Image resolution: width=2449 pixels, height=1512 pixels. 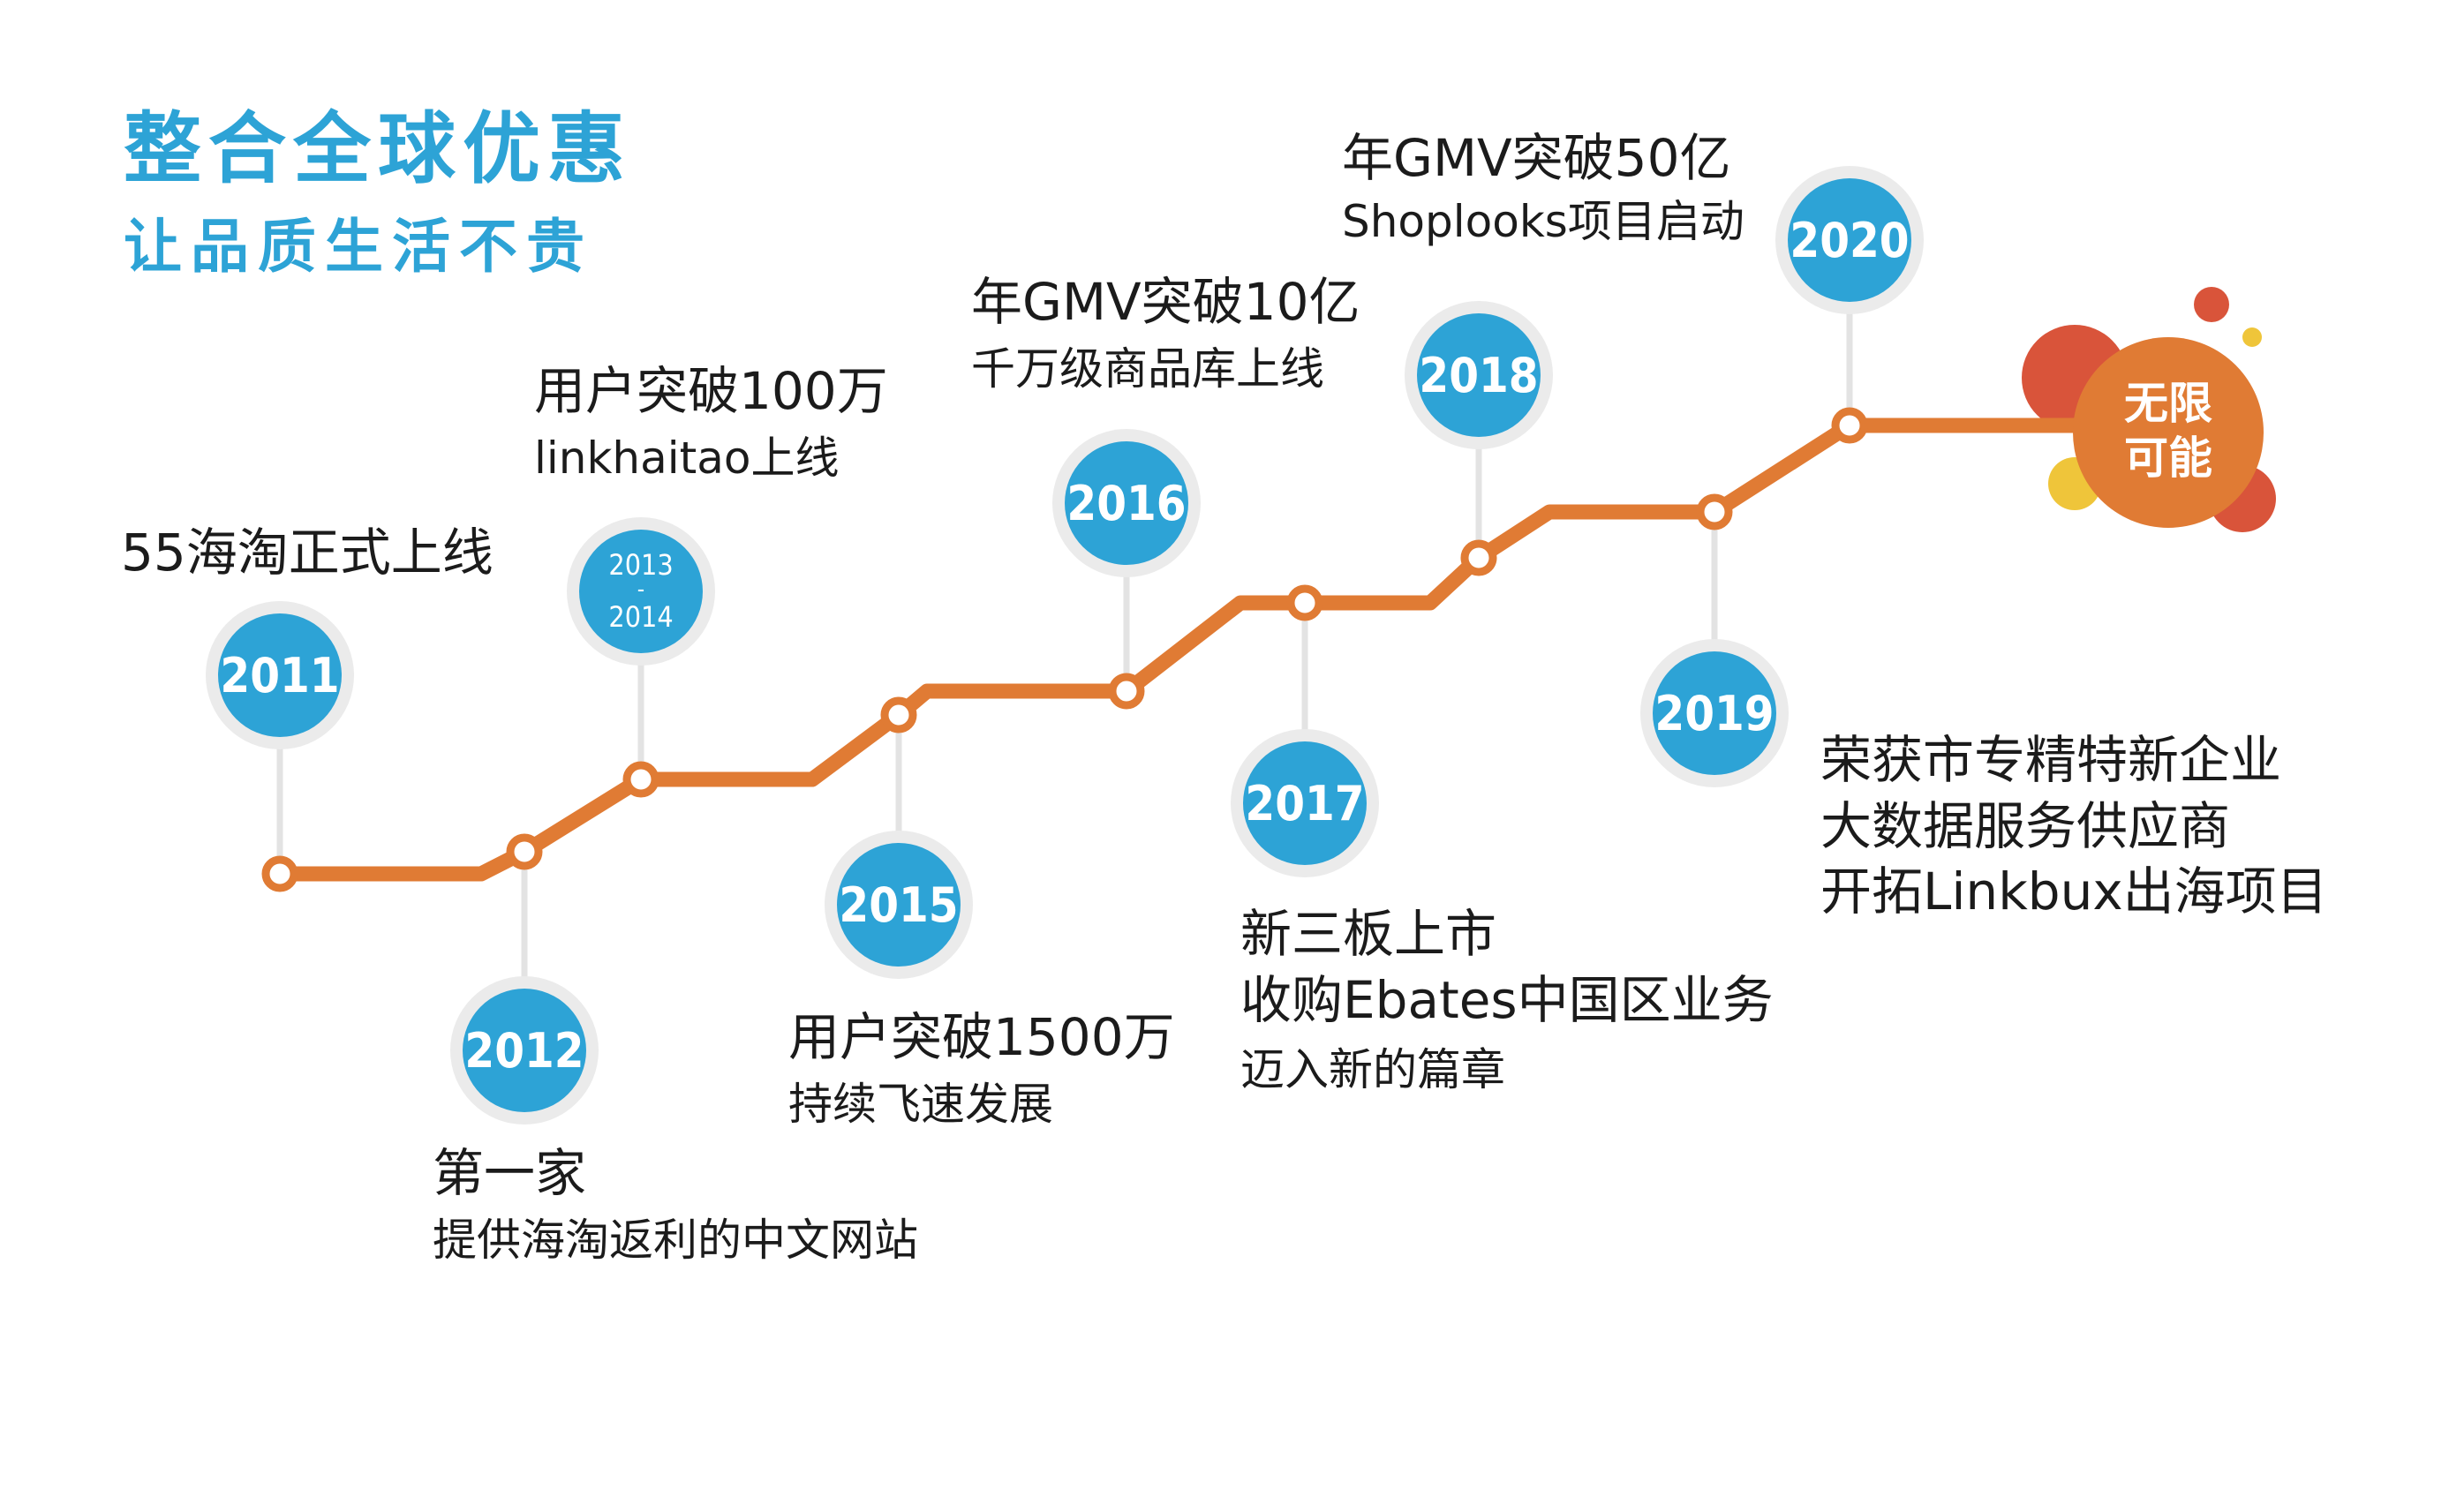 I want to click on year-circle-2012: 2012, so click(x=524, y=1050).